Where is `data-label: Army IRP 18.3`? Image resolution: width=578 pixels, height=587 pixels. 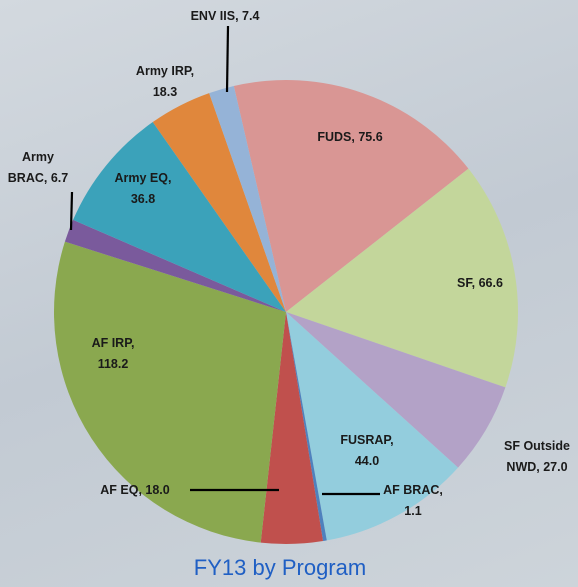
data-label: Army IRP 18.3 is located at coordinates (165, 82).